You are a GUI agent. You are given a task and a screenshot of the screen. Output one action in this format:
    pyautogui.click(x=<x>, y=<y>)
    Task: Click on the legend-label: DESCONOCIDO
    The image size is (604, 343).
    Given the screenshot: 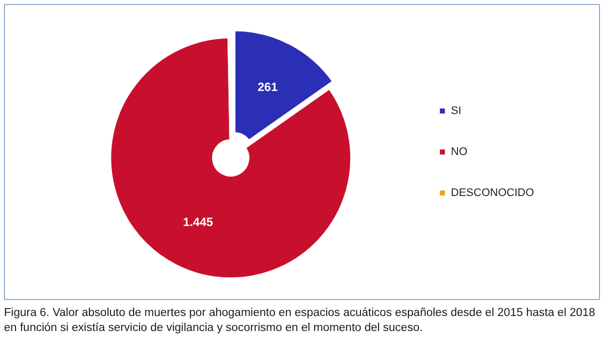 What is the action you would take?
    pyautogui.click(x=492, y=193)
    